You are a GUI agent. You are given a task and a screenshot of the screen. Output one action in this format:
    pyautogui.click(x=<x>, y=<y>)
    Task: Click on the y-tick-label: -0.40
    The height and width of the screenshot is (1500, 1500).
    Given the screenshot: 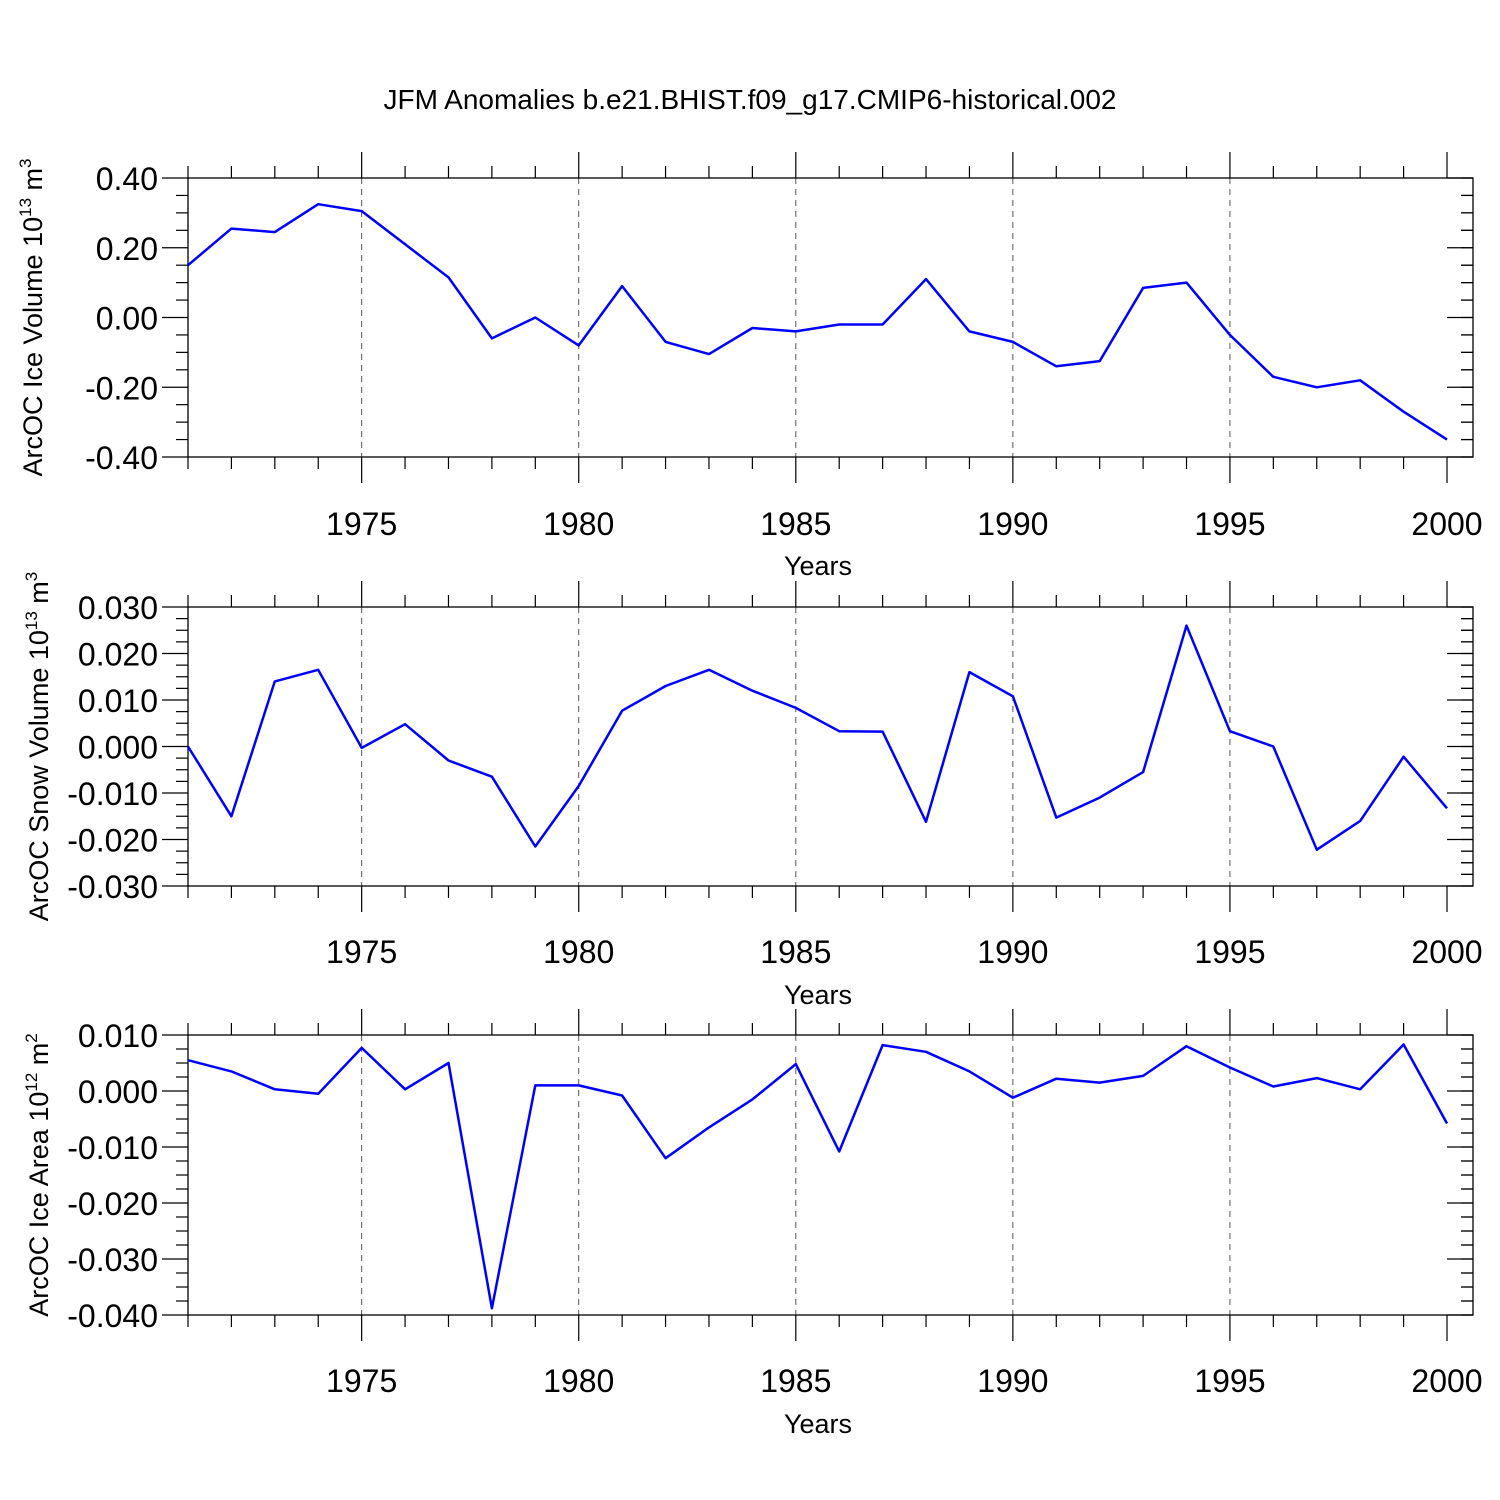 What is the action you would take?
    pyautogui.click(x=121, y=458)
    